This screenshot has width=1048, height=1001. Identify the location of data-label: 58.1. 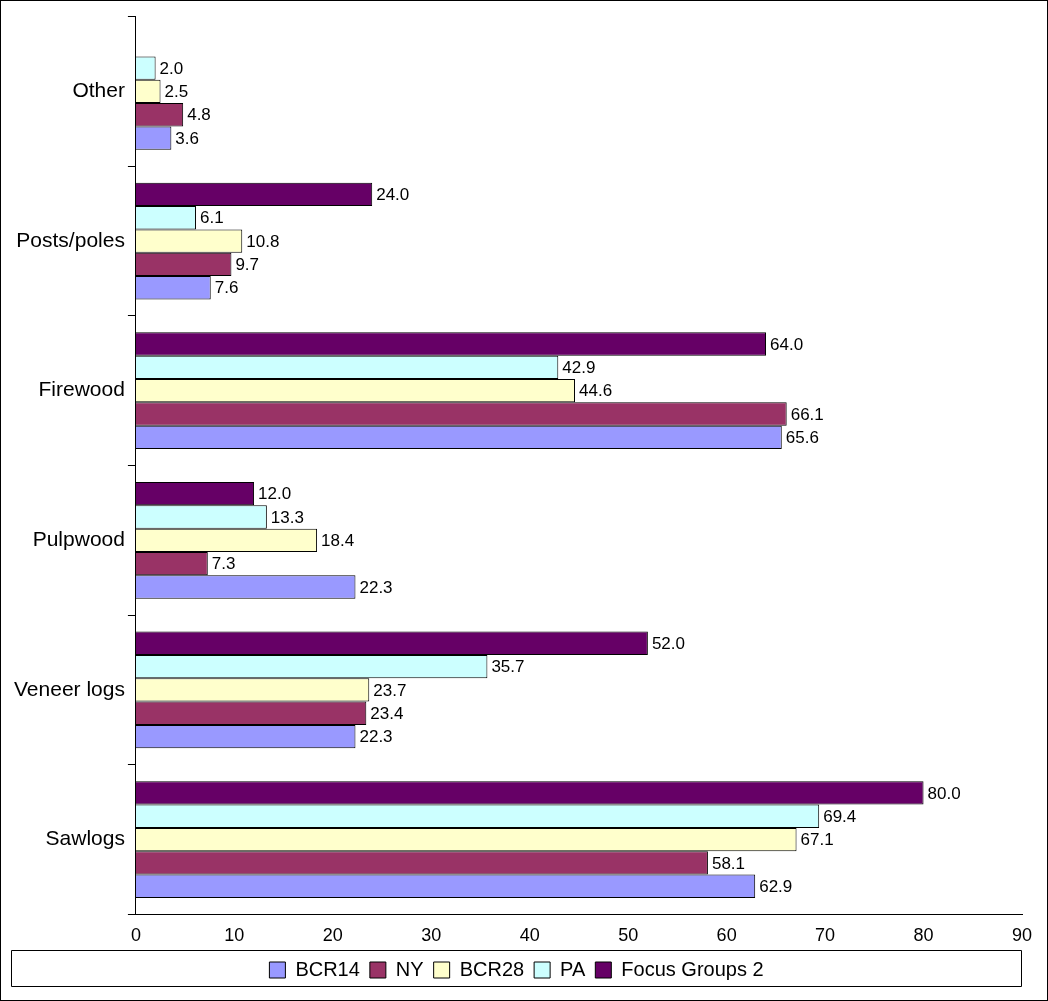
(728, 863).